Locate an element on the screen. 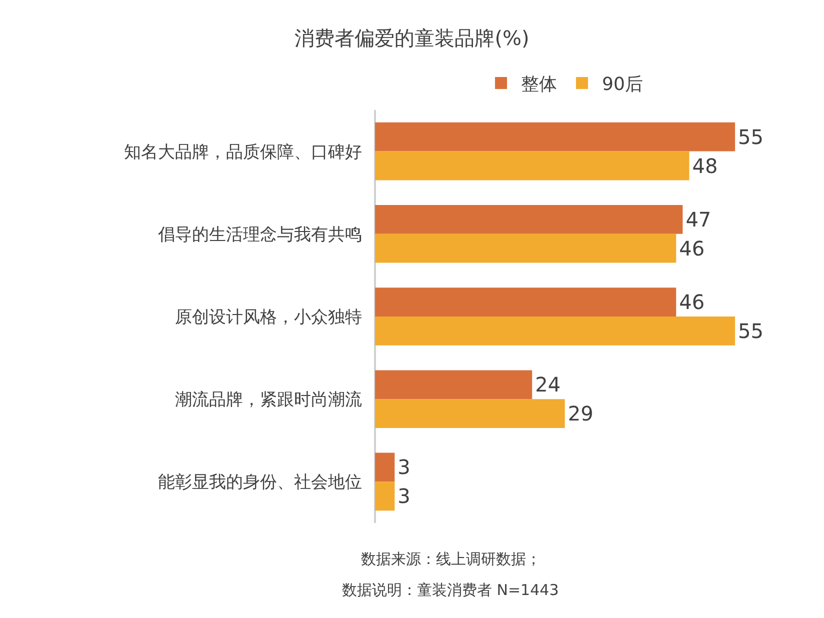 This screenshot has height=618, width=824. data-label: 47 is located at coordinates (699, 219).